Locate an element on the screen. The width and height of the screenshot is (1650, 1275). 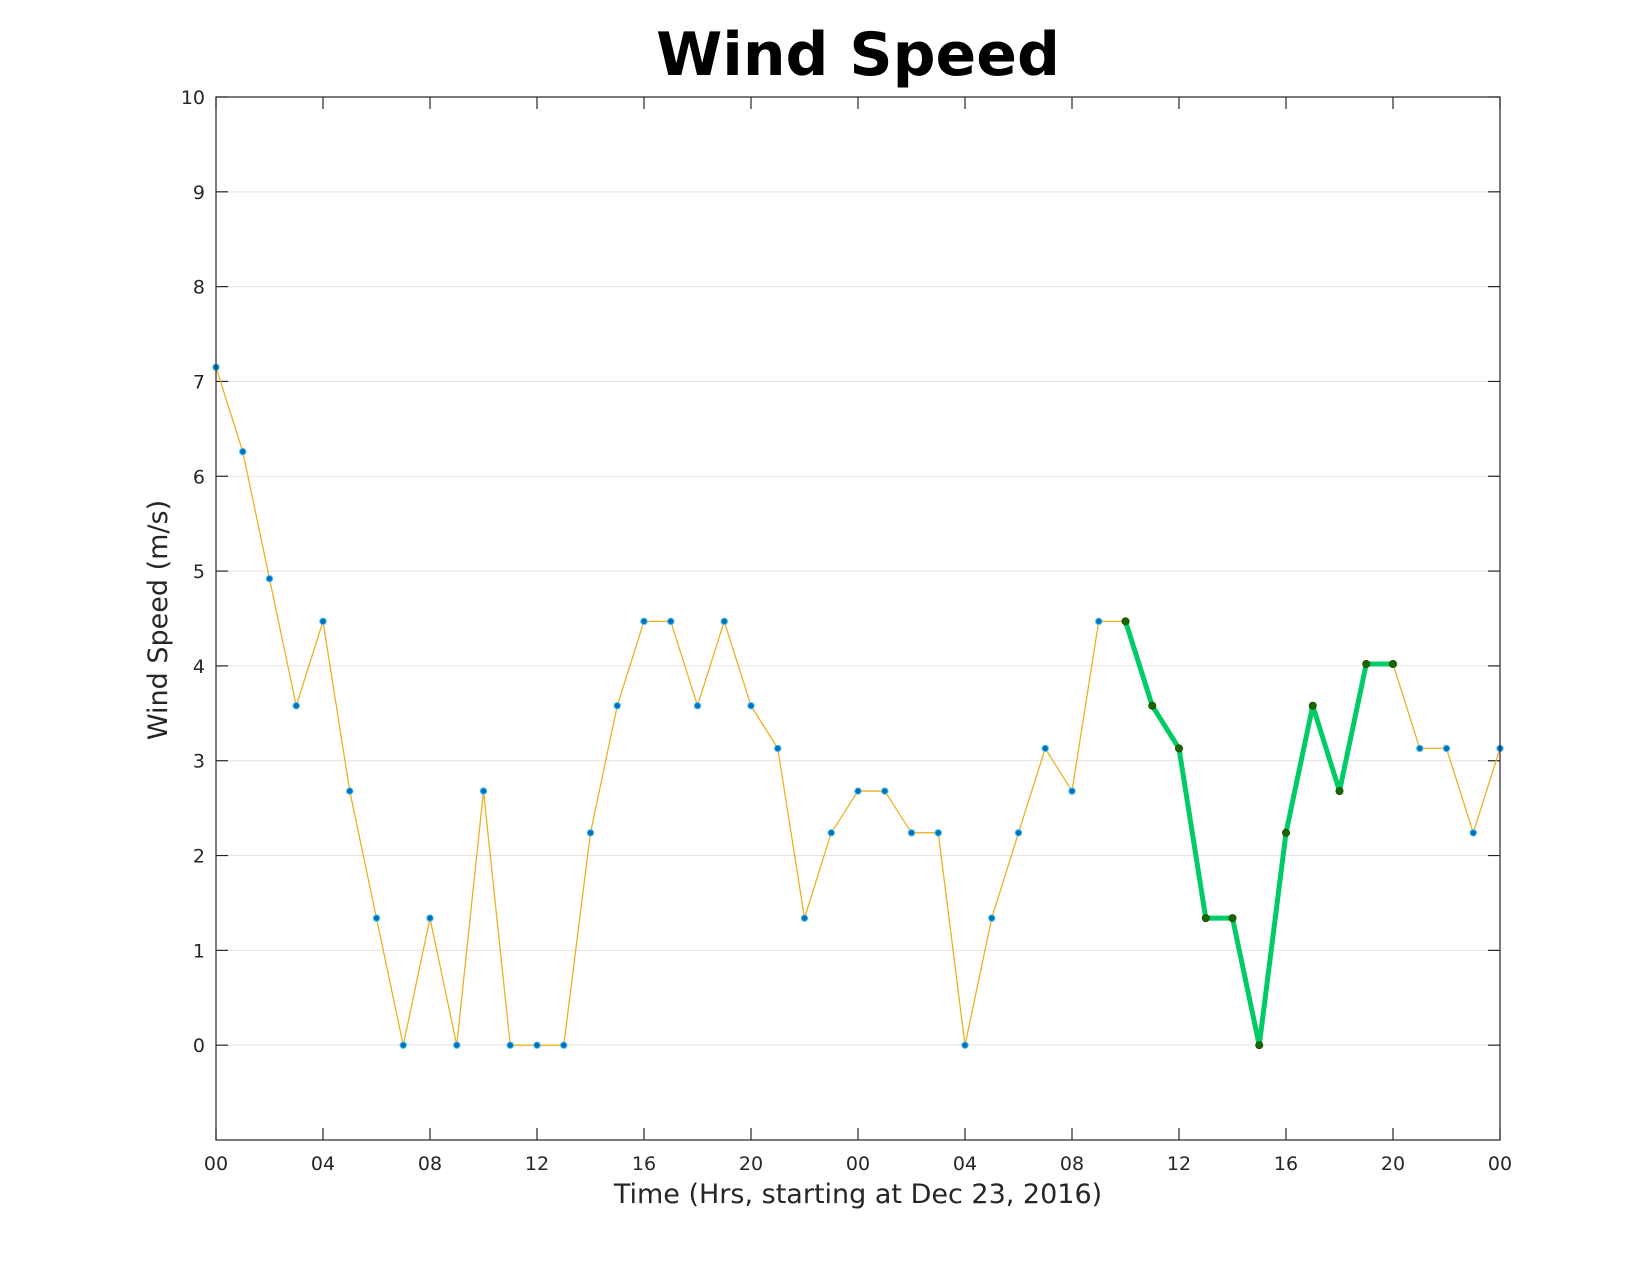
y-tick-label: 2 is located at coordinates (199, 857).